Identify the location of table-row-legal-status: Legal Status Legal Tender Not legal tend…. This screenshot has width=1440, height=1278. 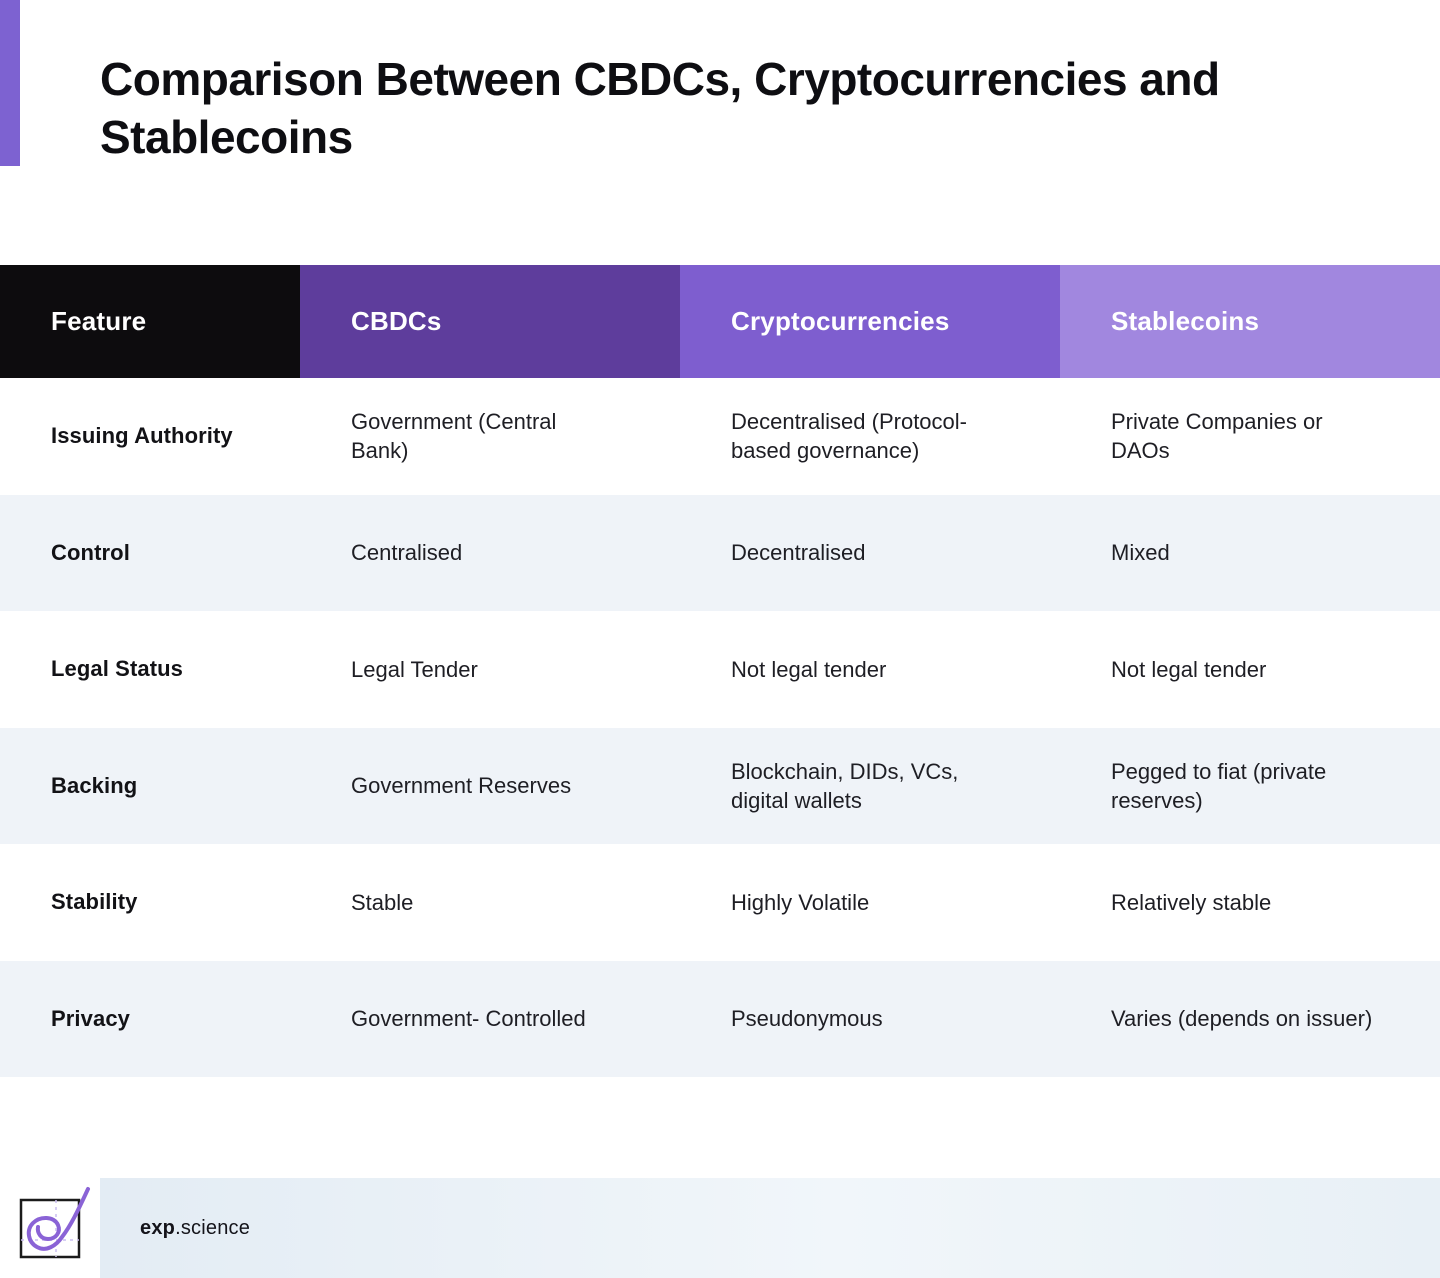
(720, 669).